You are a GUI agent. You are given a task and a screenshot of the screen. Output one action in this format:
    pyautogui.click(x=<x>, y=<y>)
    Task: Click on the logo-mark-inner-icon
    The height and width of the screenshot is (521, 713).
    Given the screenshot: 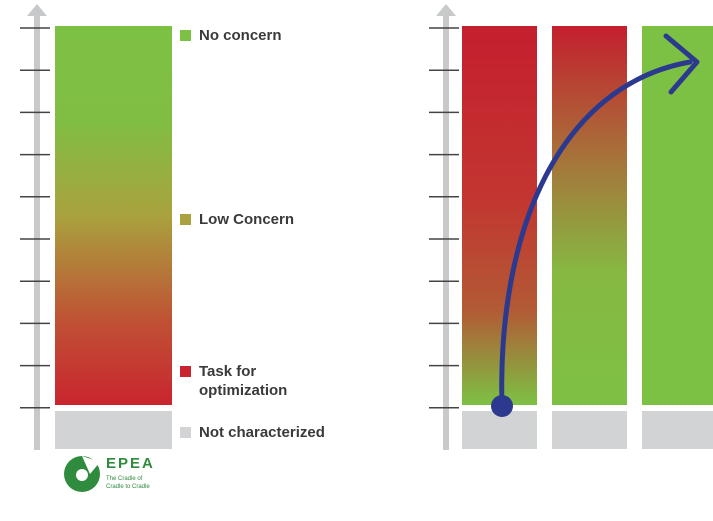 What is the action you would take?
    pyautogui.click(x=82, y=475)
    